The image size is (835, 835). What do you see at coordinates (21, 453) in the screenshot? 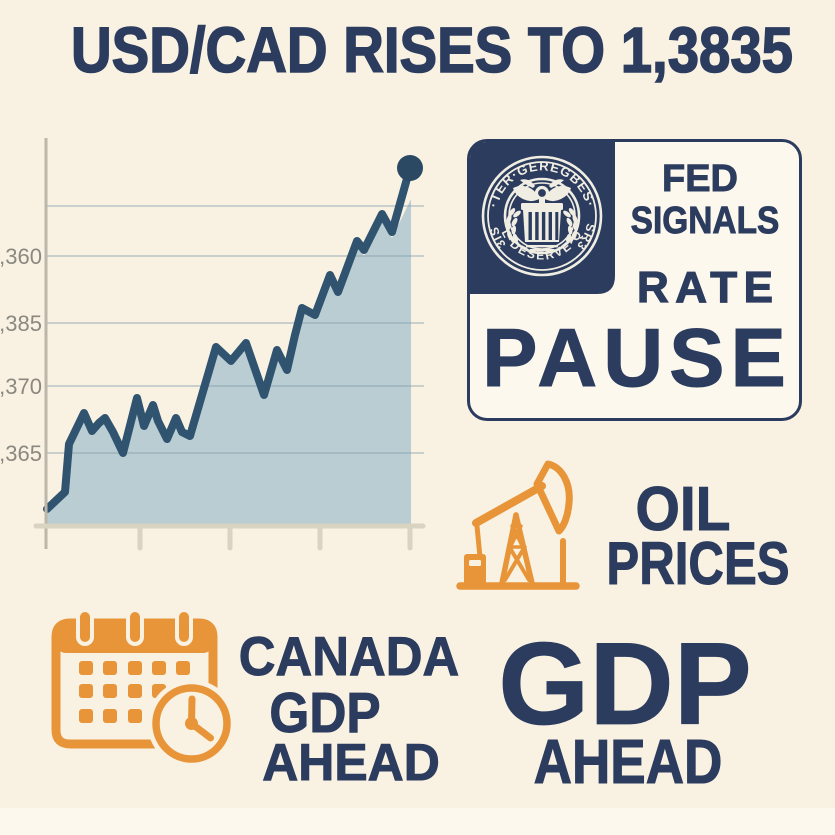
I see `svg-text: ,365` at bounding box center [21, 453].